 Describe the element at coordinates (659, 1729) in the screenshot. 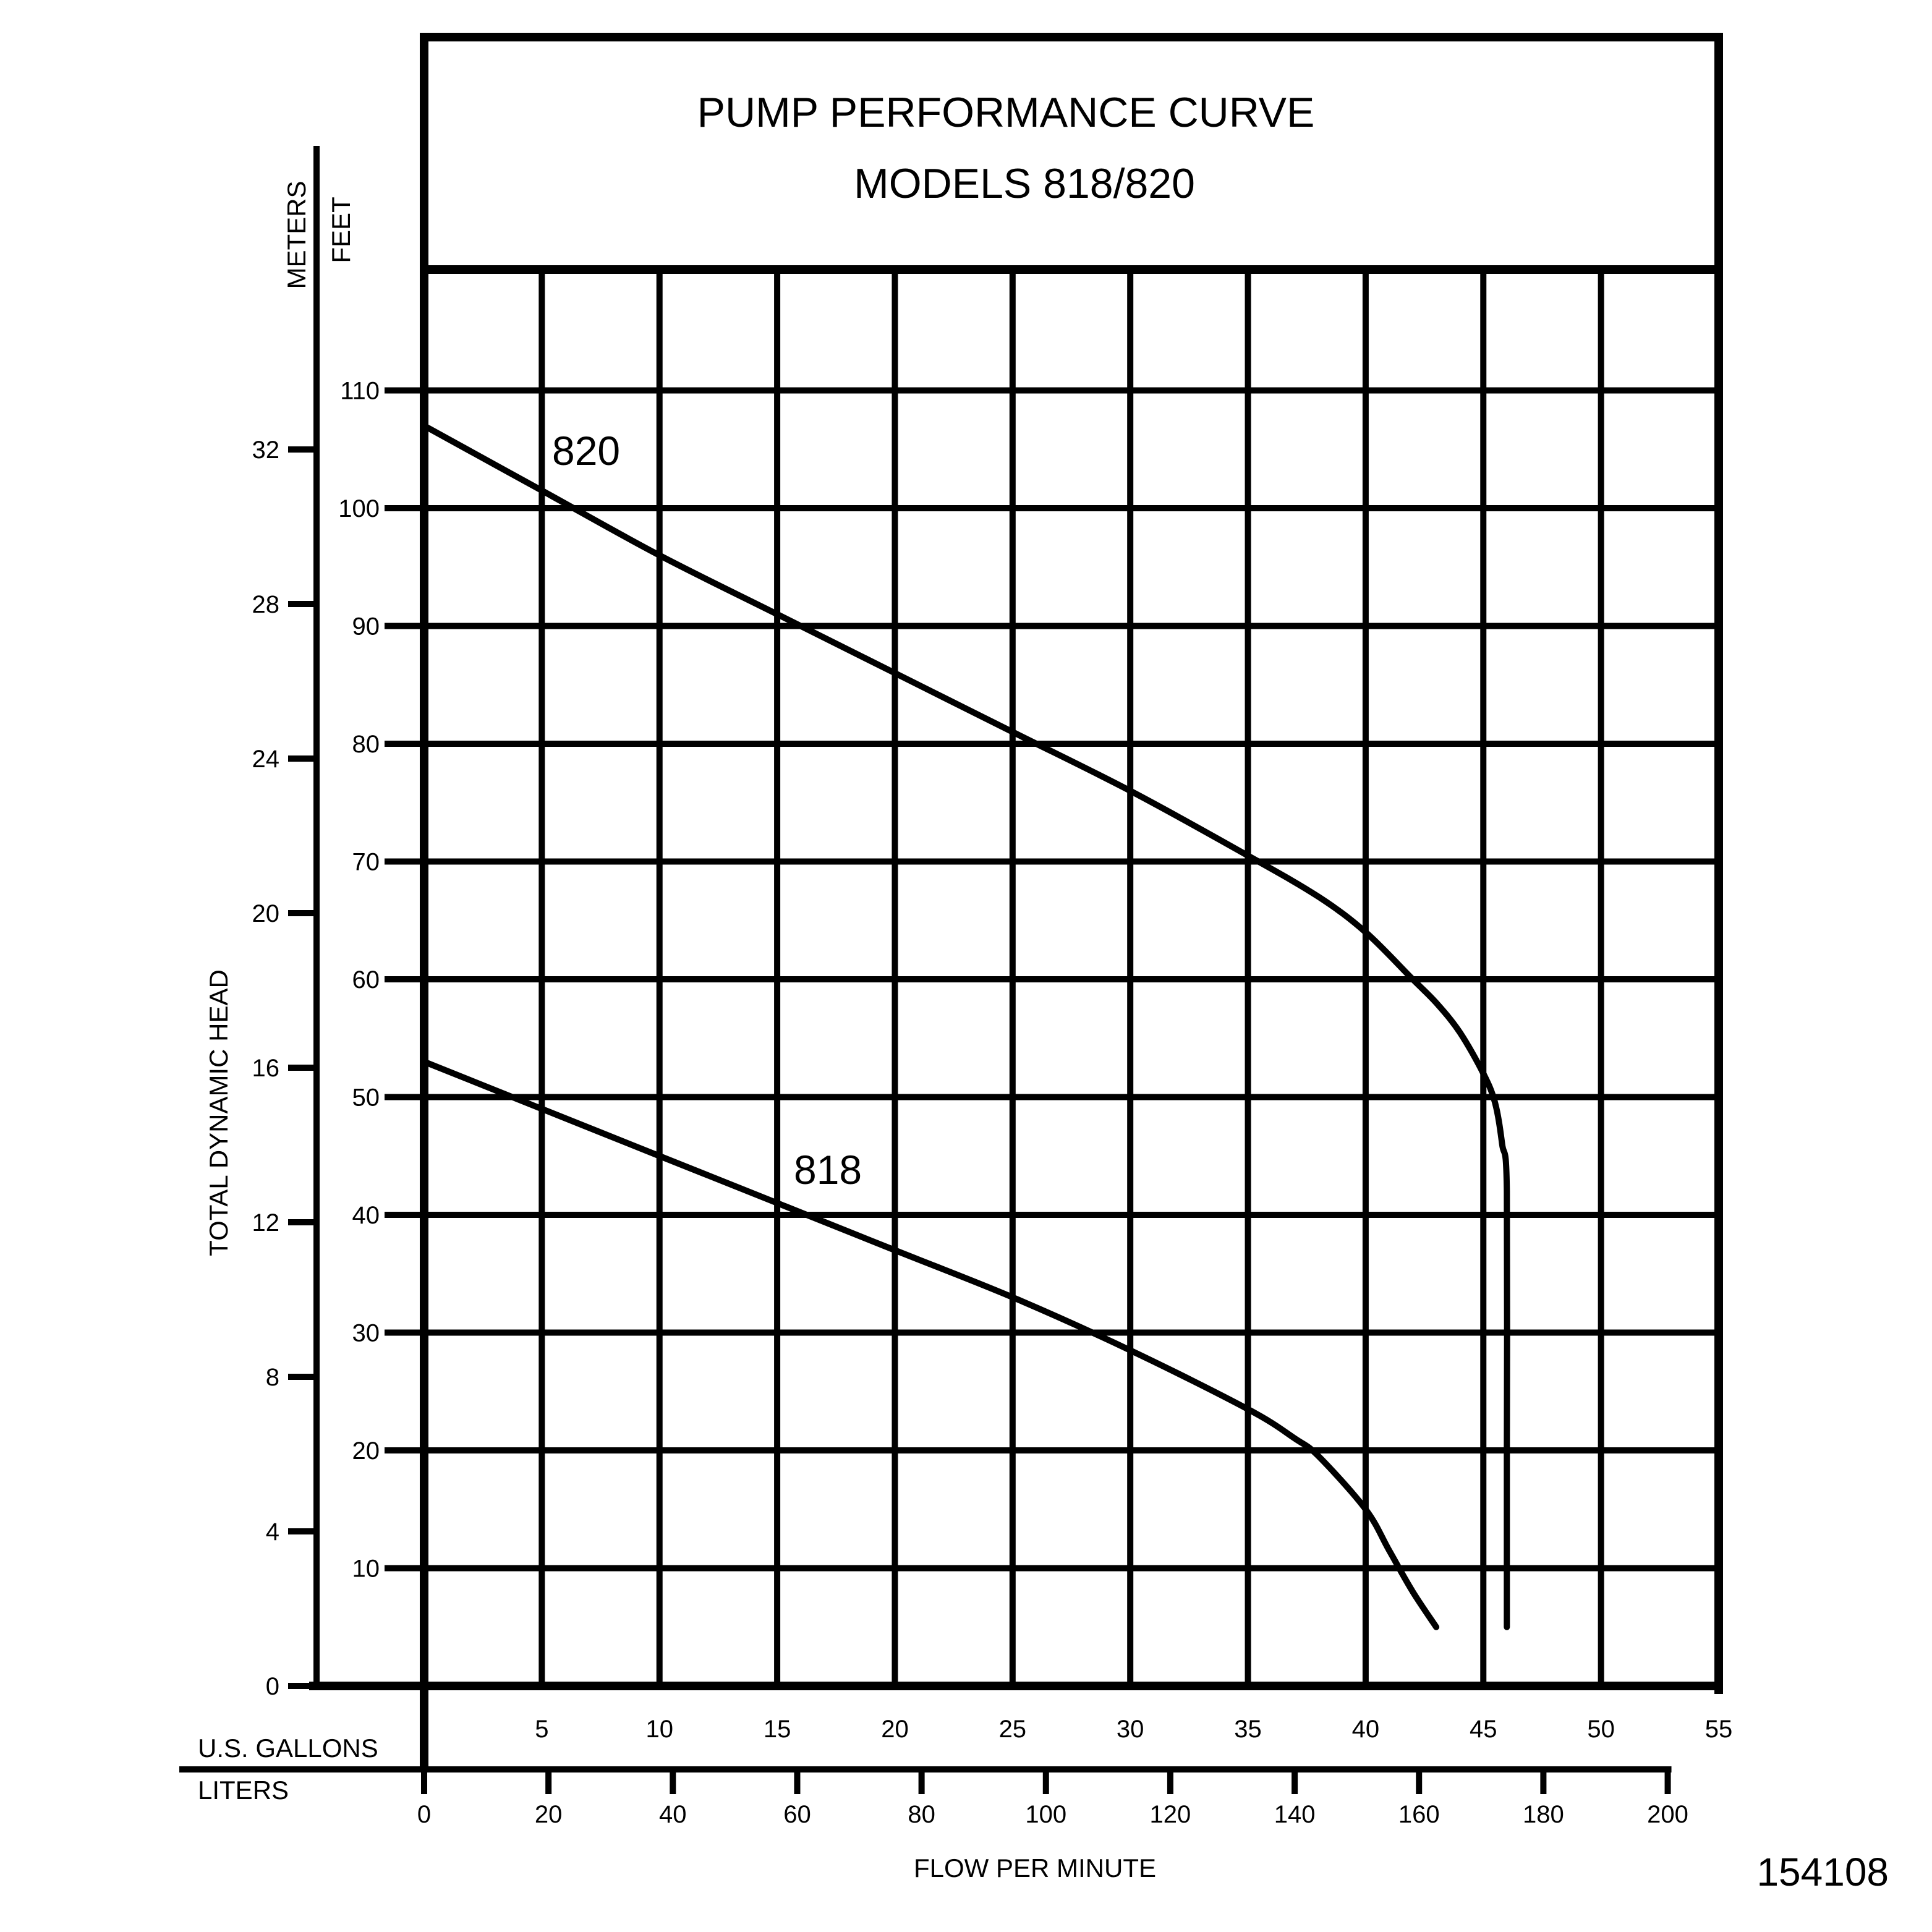

I see `gallons-tick-label: 10` at that location.